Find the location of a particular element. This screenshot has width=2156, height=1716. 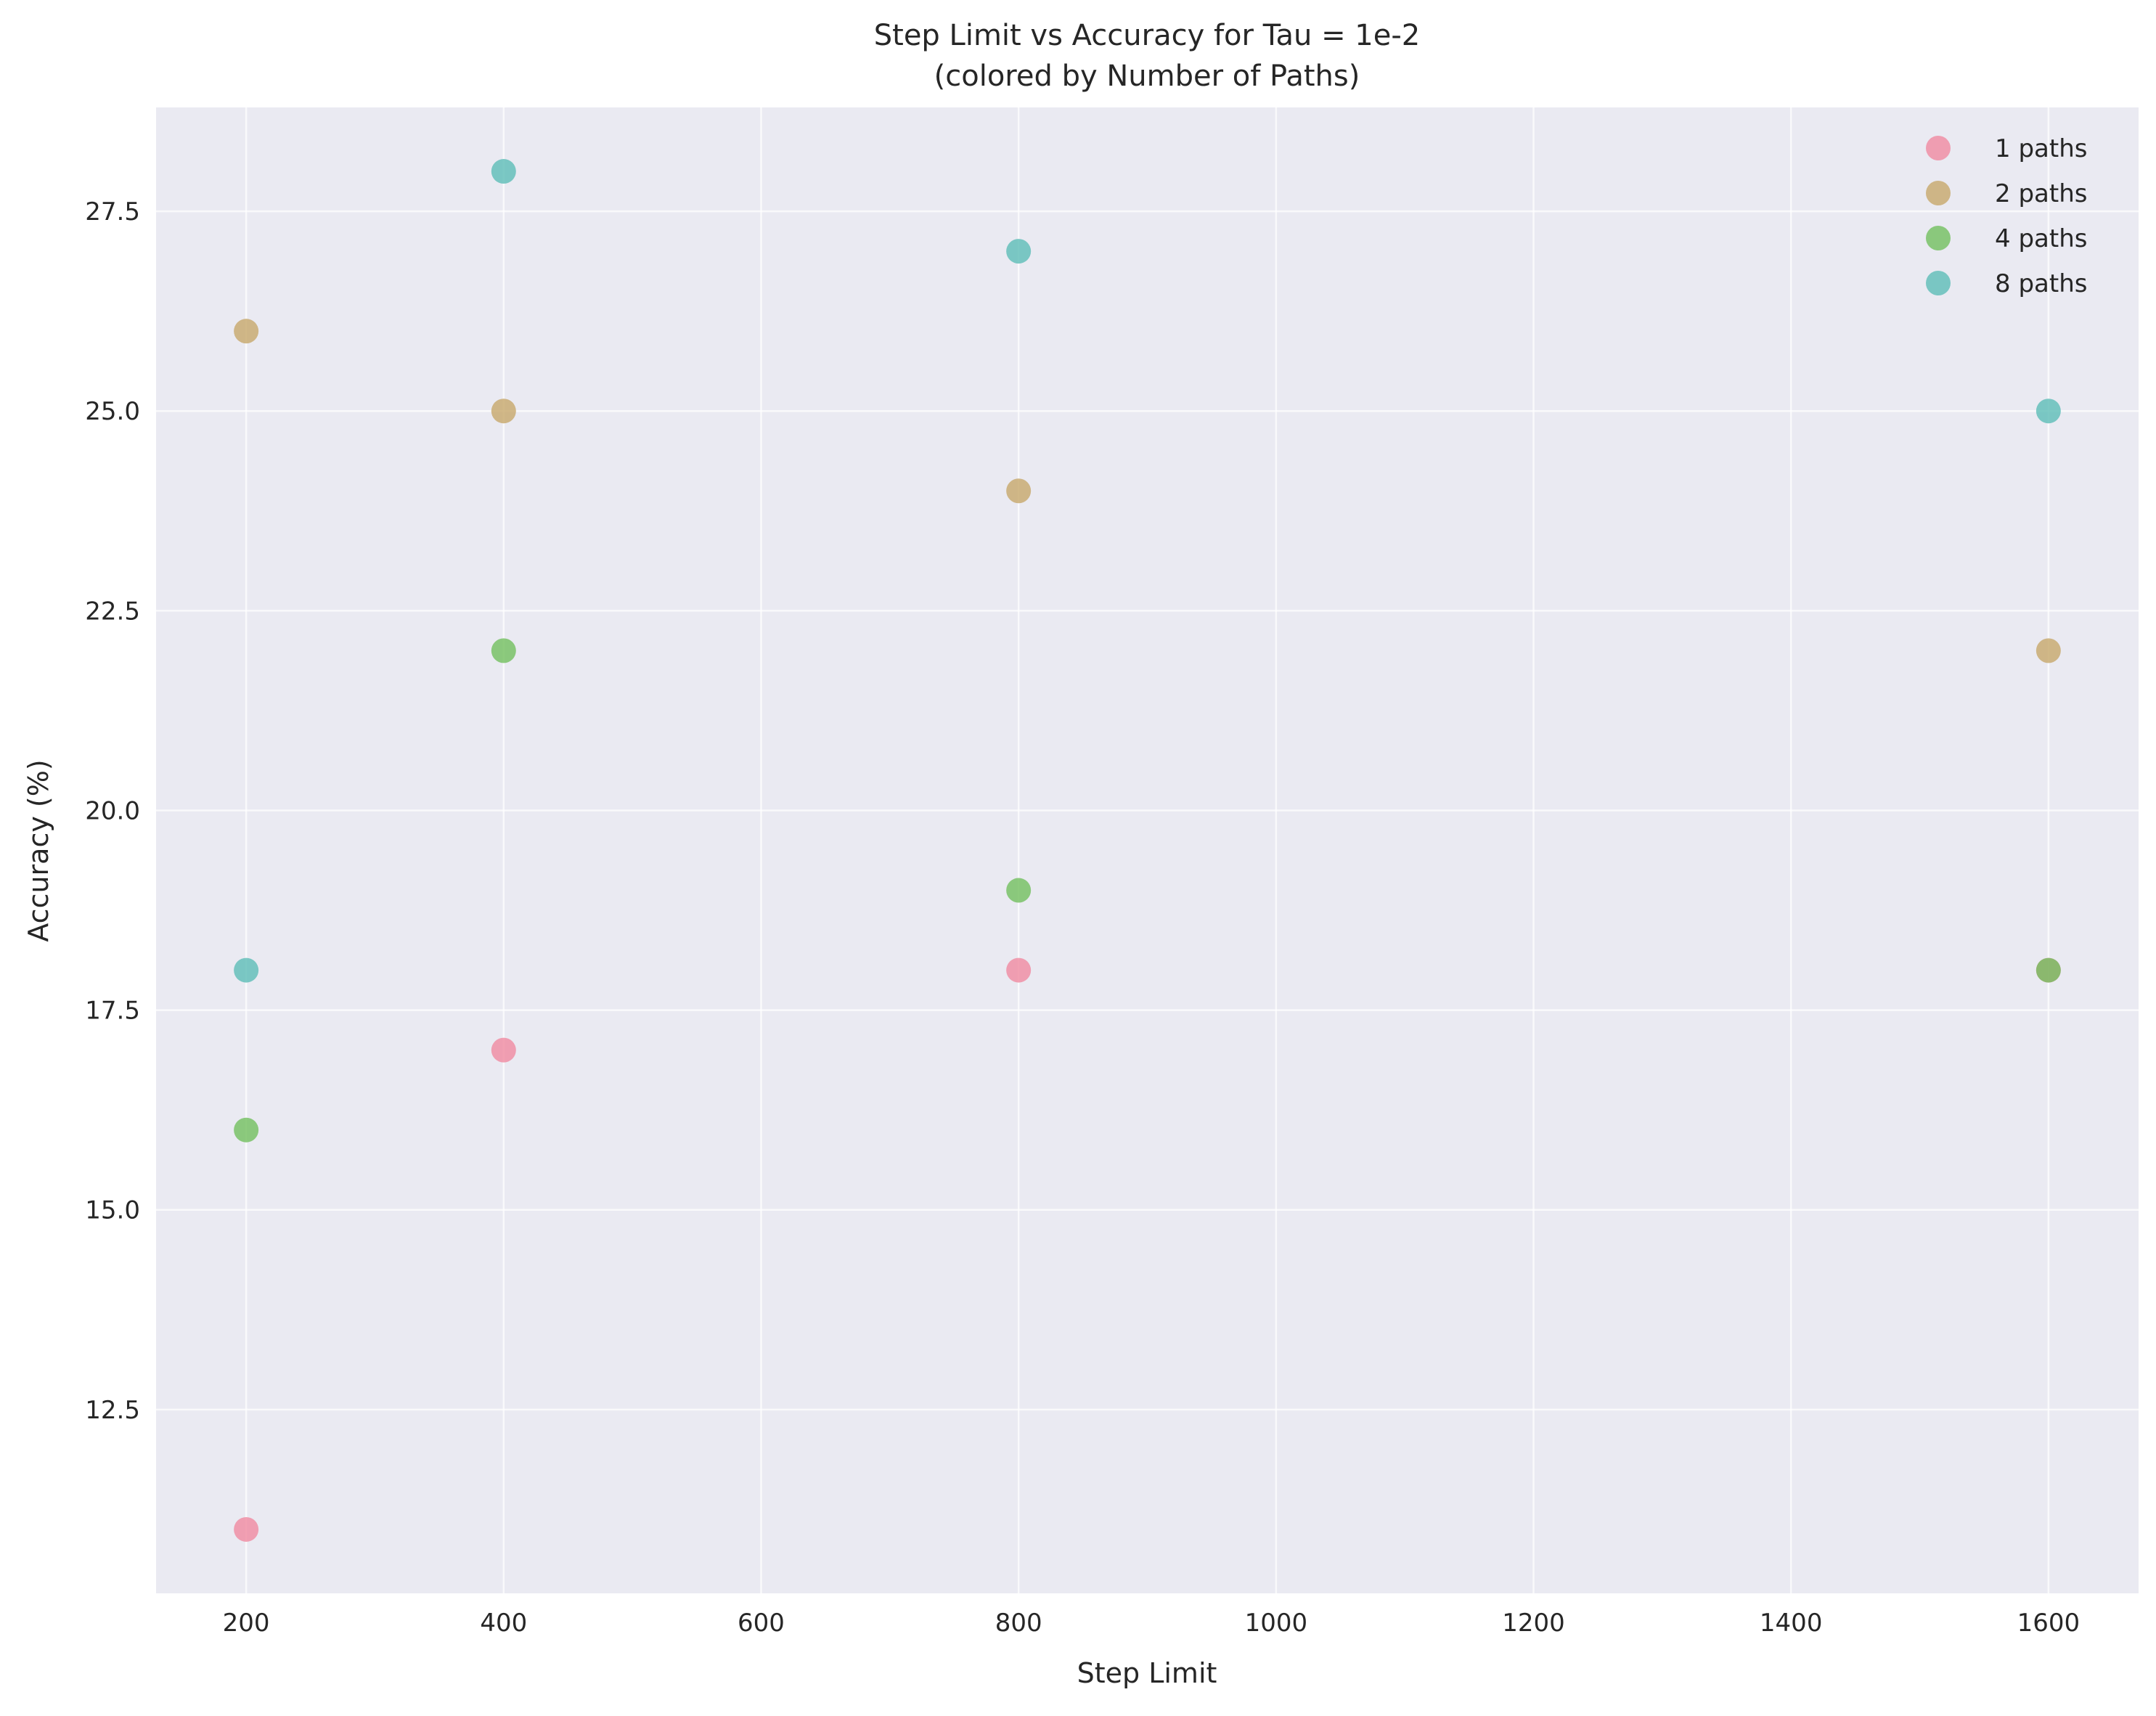

y-tick-labels: 12.5 15.0 17.5 20.0 22.5 25.0 27.5 is located at coordinates (113, 811).